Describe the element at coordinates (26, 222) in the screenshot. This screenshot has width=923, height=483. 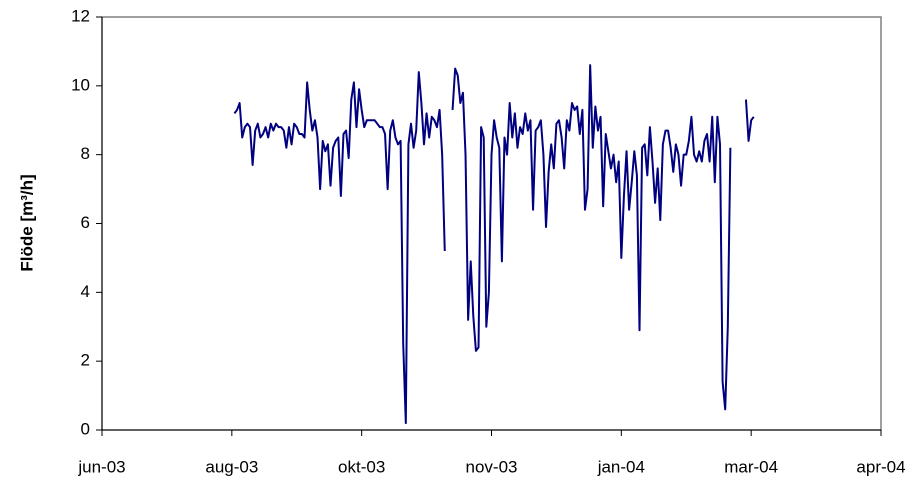
I see `y-axis-title: Flöde [m³/h]` at that location.